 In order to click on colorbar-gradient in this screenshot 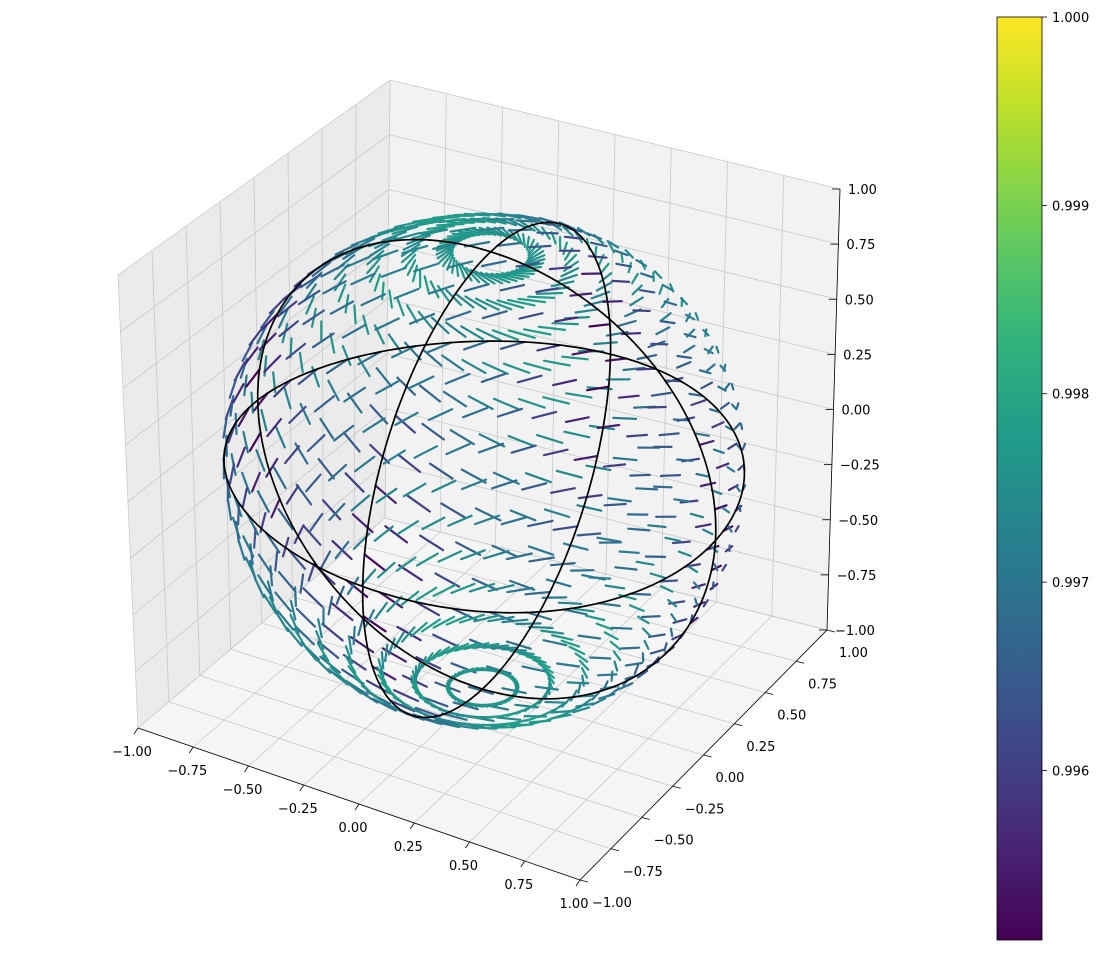, I will do `click(1019, 478)`.